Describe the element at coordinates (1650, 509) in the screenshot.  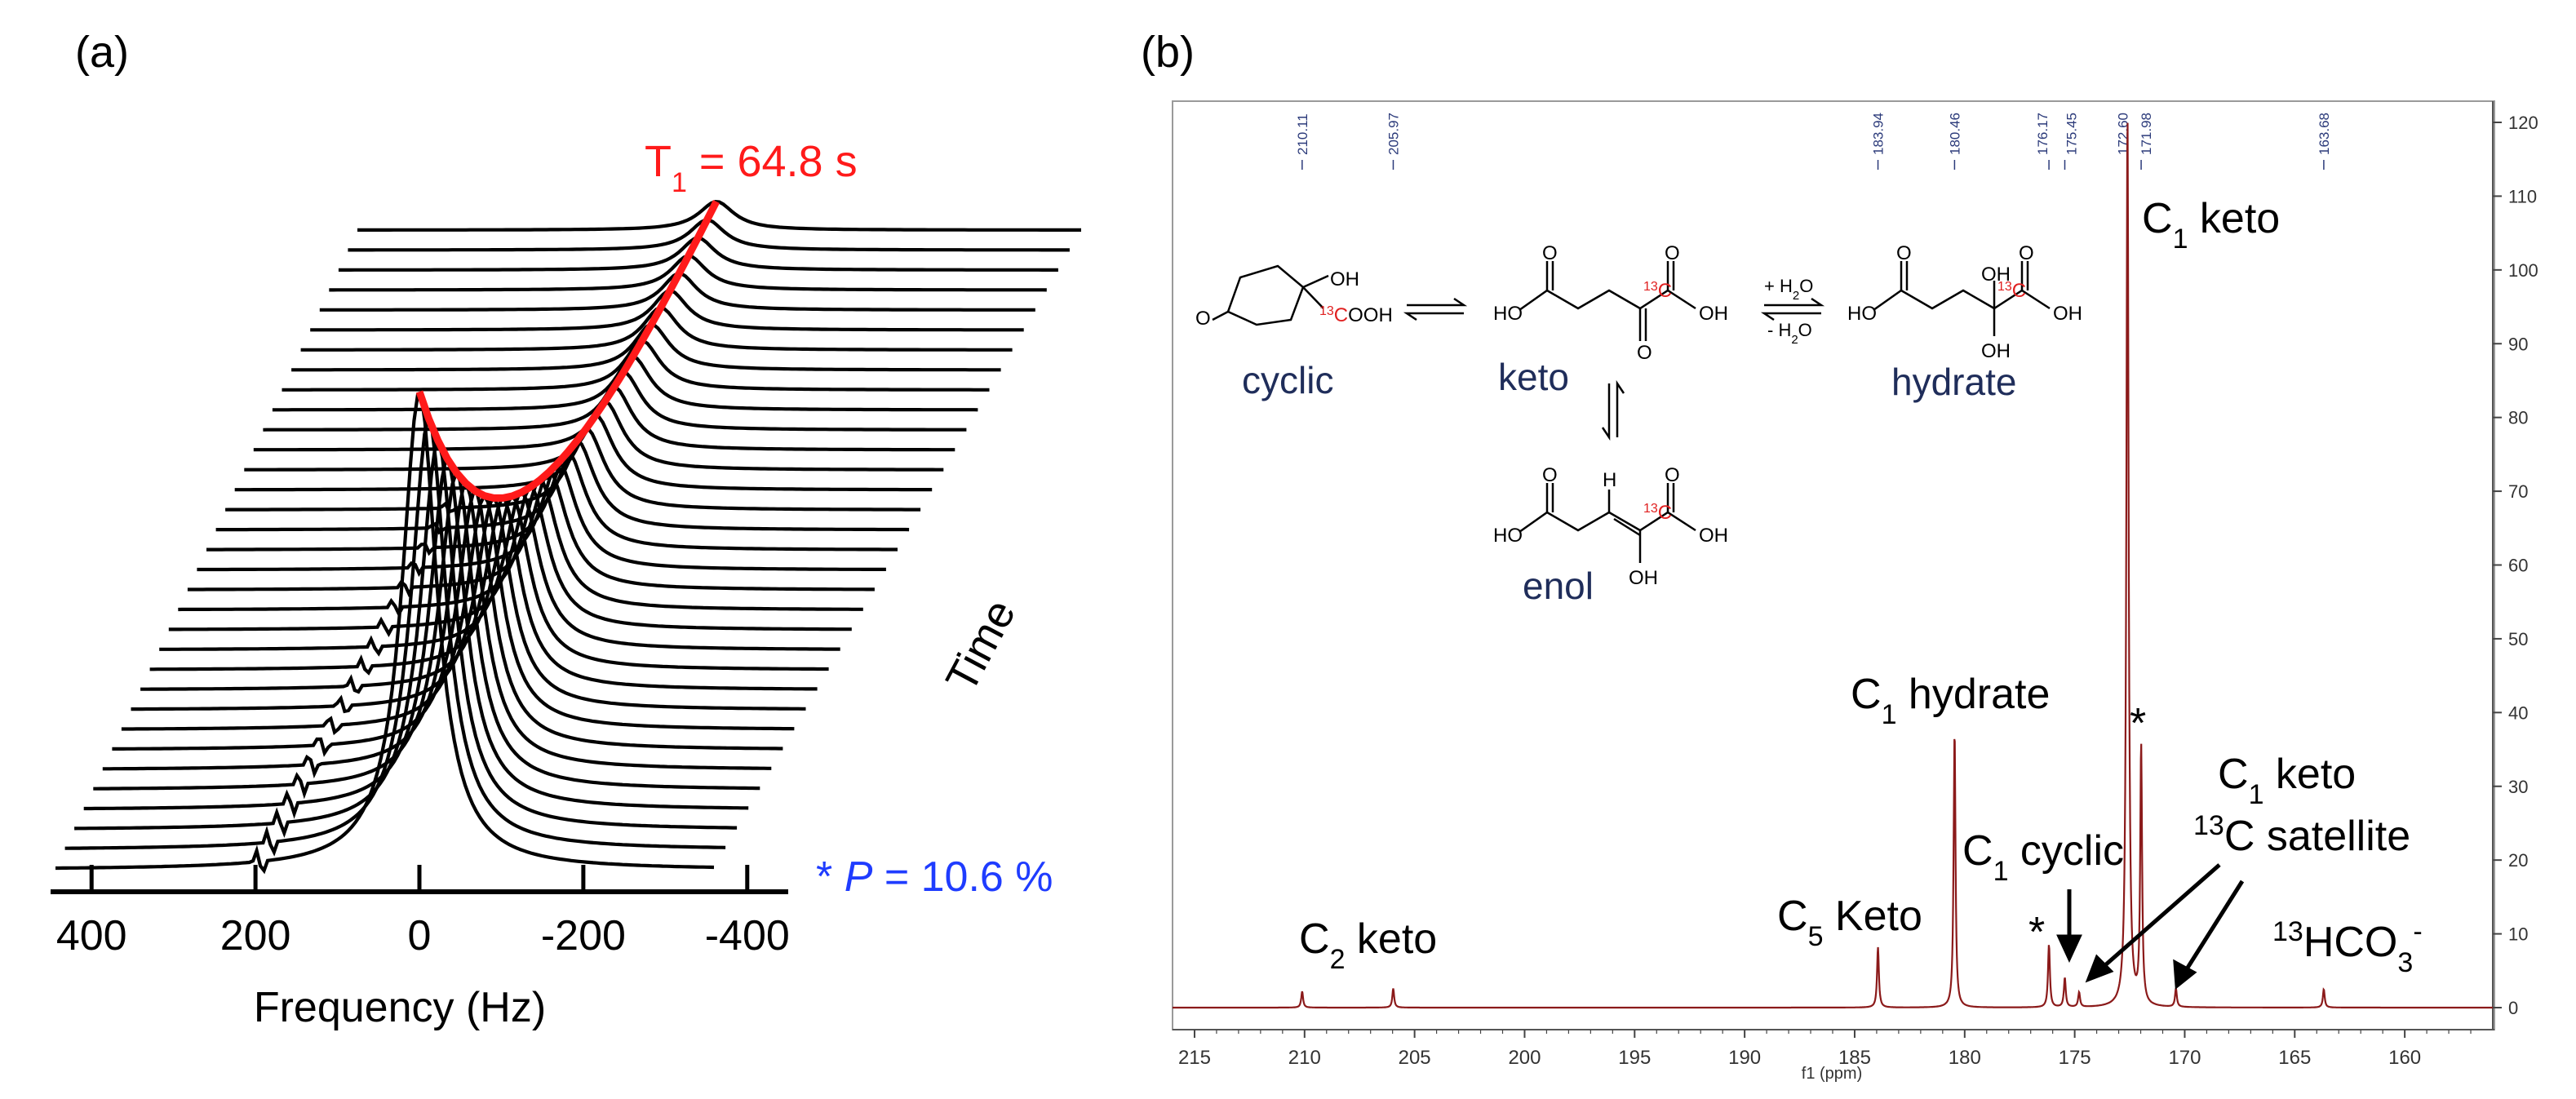
I see `enol-iso: 13` at that location.